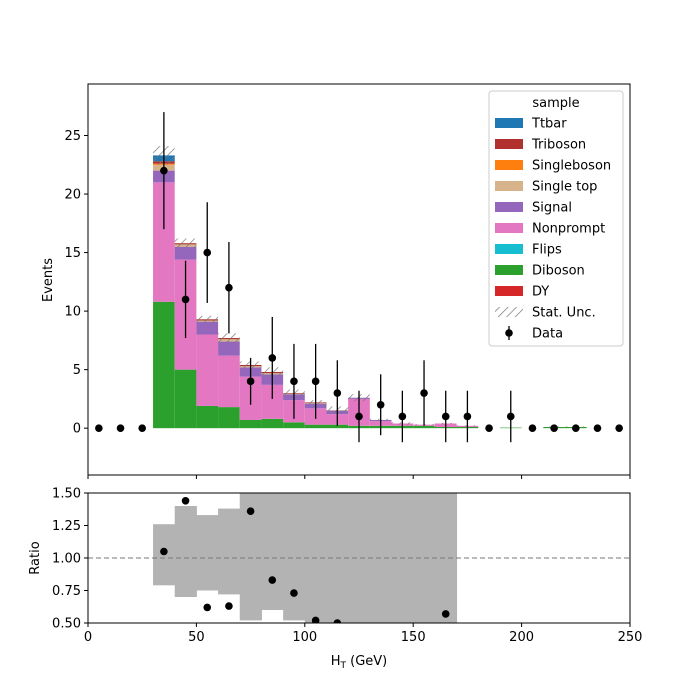 The width and height of the screenshot is (700, 700). I want to click on legend-swatch-flips, so click(509, 249).